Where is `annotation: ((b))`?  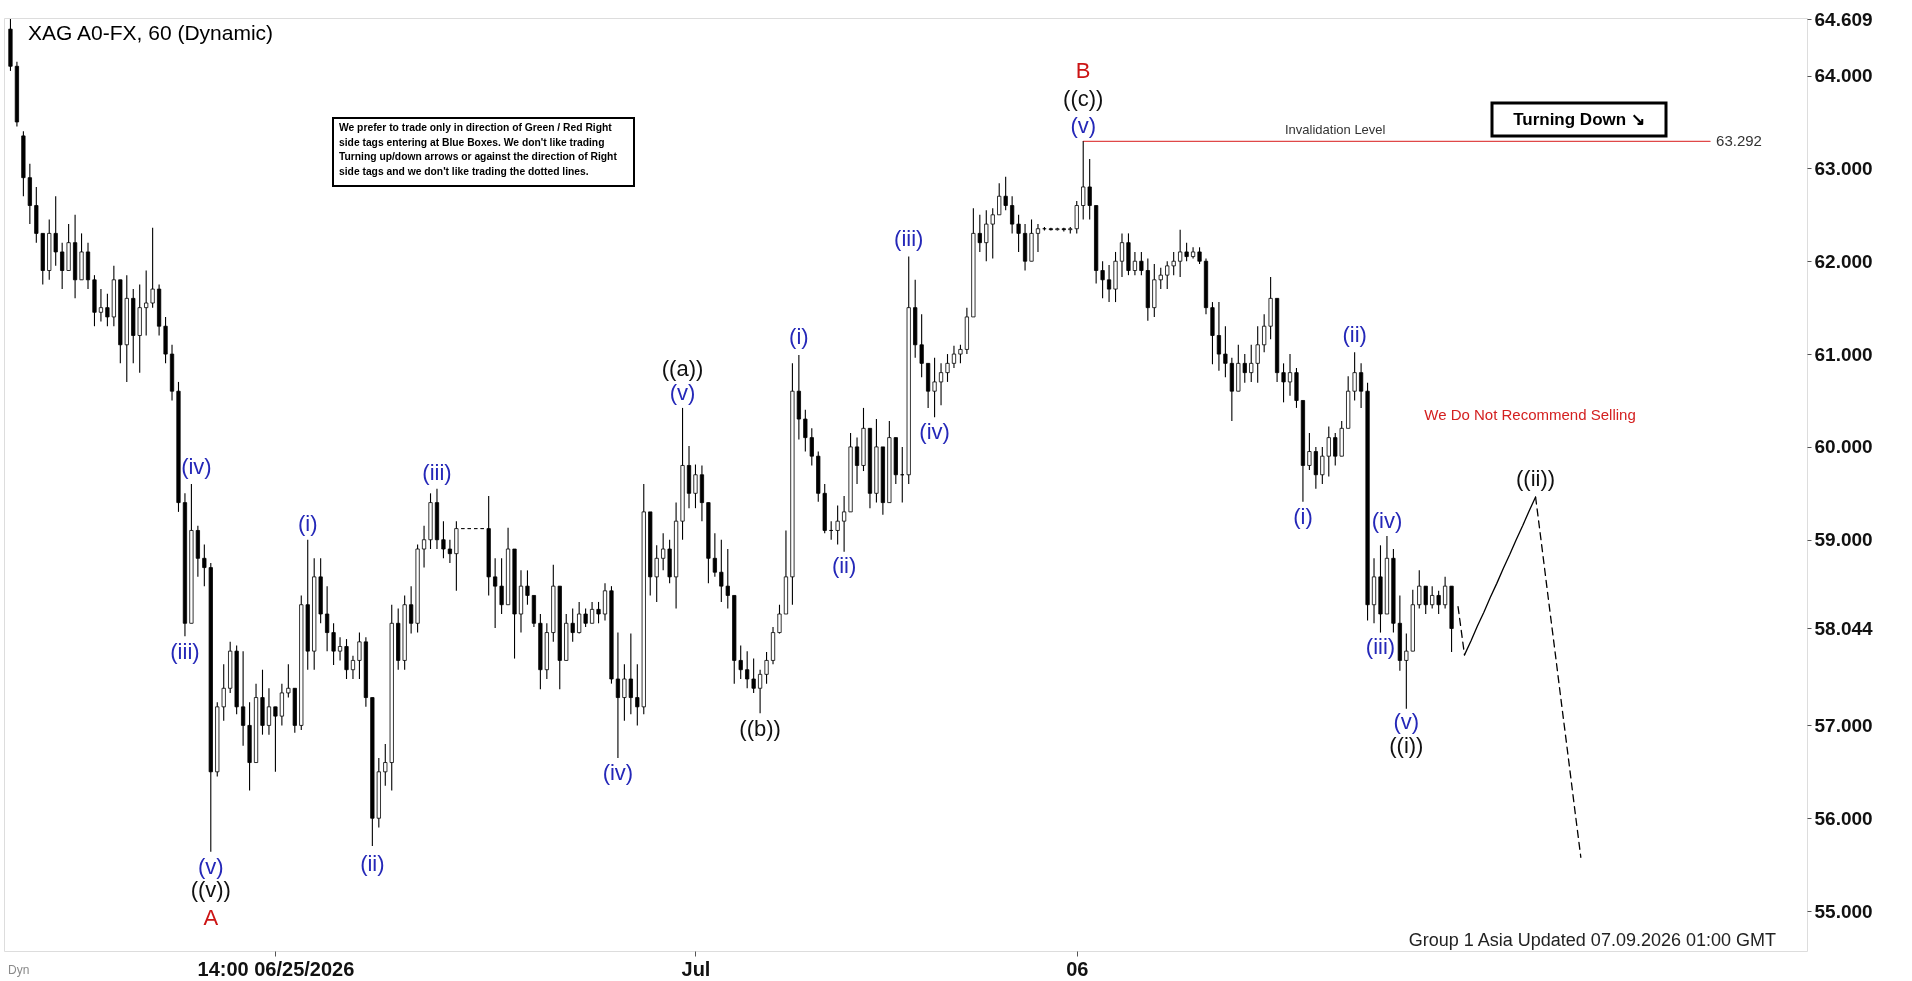 annotation: ((b)) is located at coordinates (760, 729).